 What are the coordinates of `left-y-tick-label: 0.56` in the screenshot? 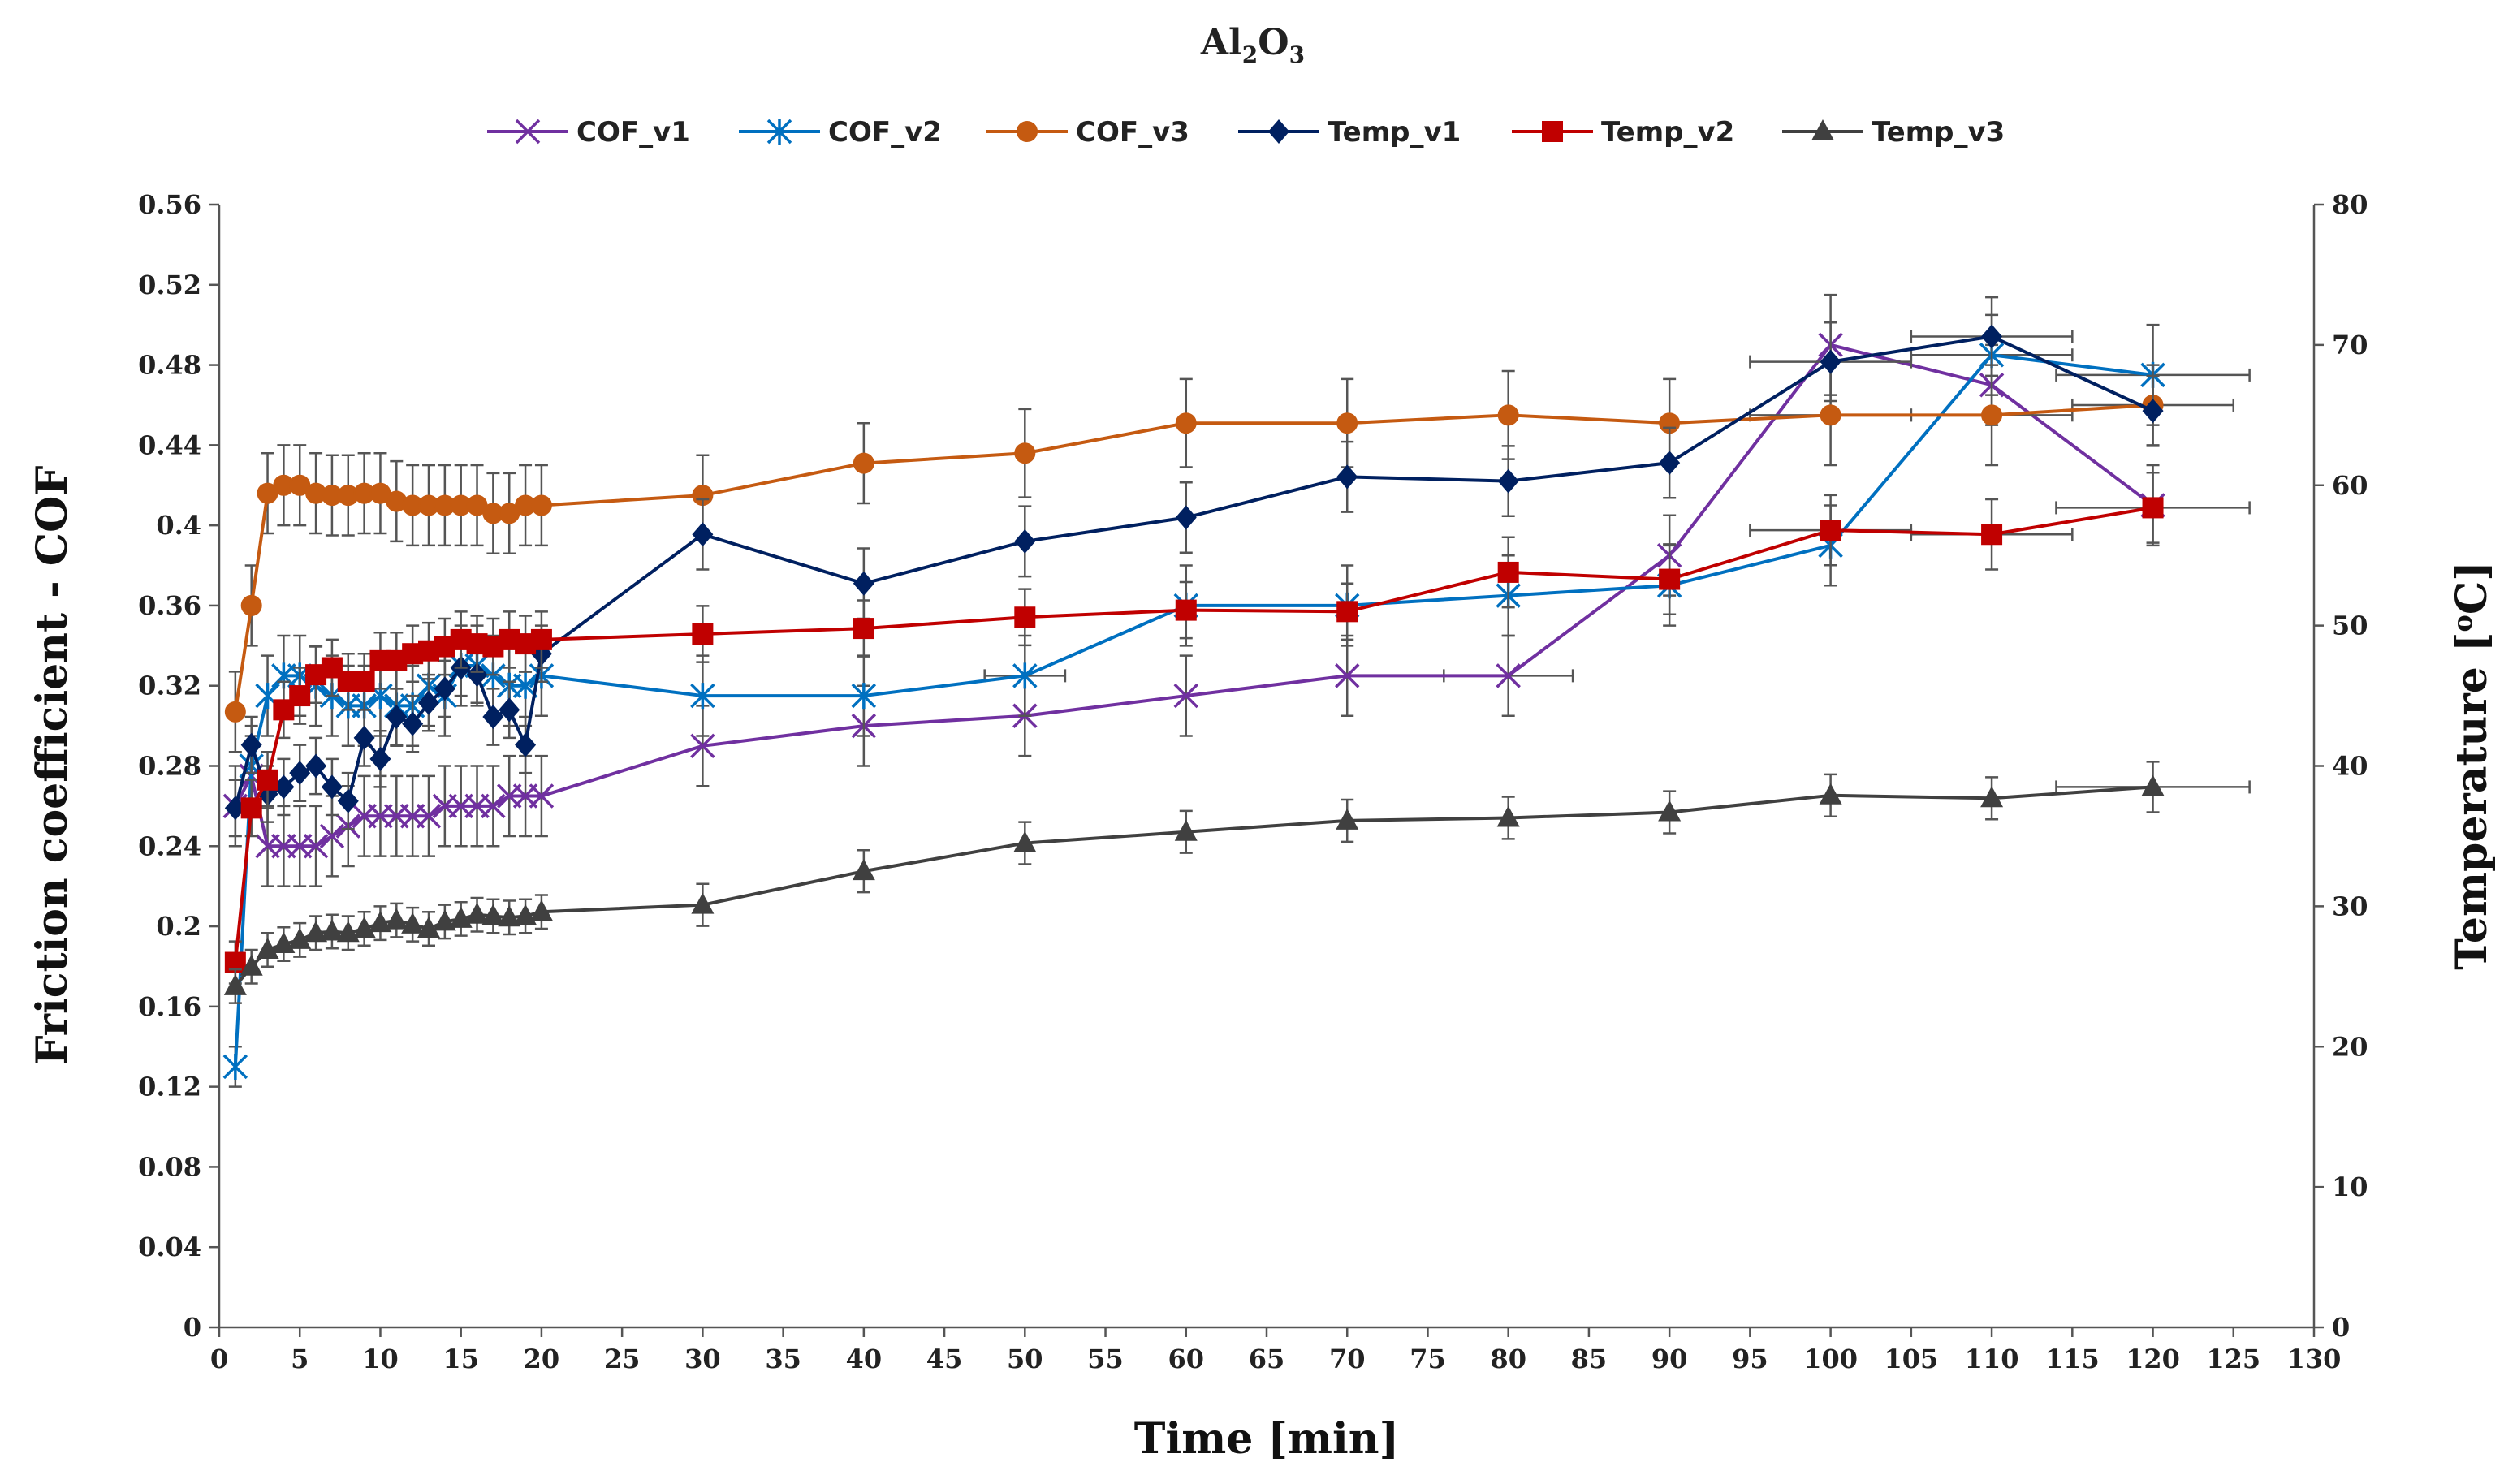 It's located at (169, 204).